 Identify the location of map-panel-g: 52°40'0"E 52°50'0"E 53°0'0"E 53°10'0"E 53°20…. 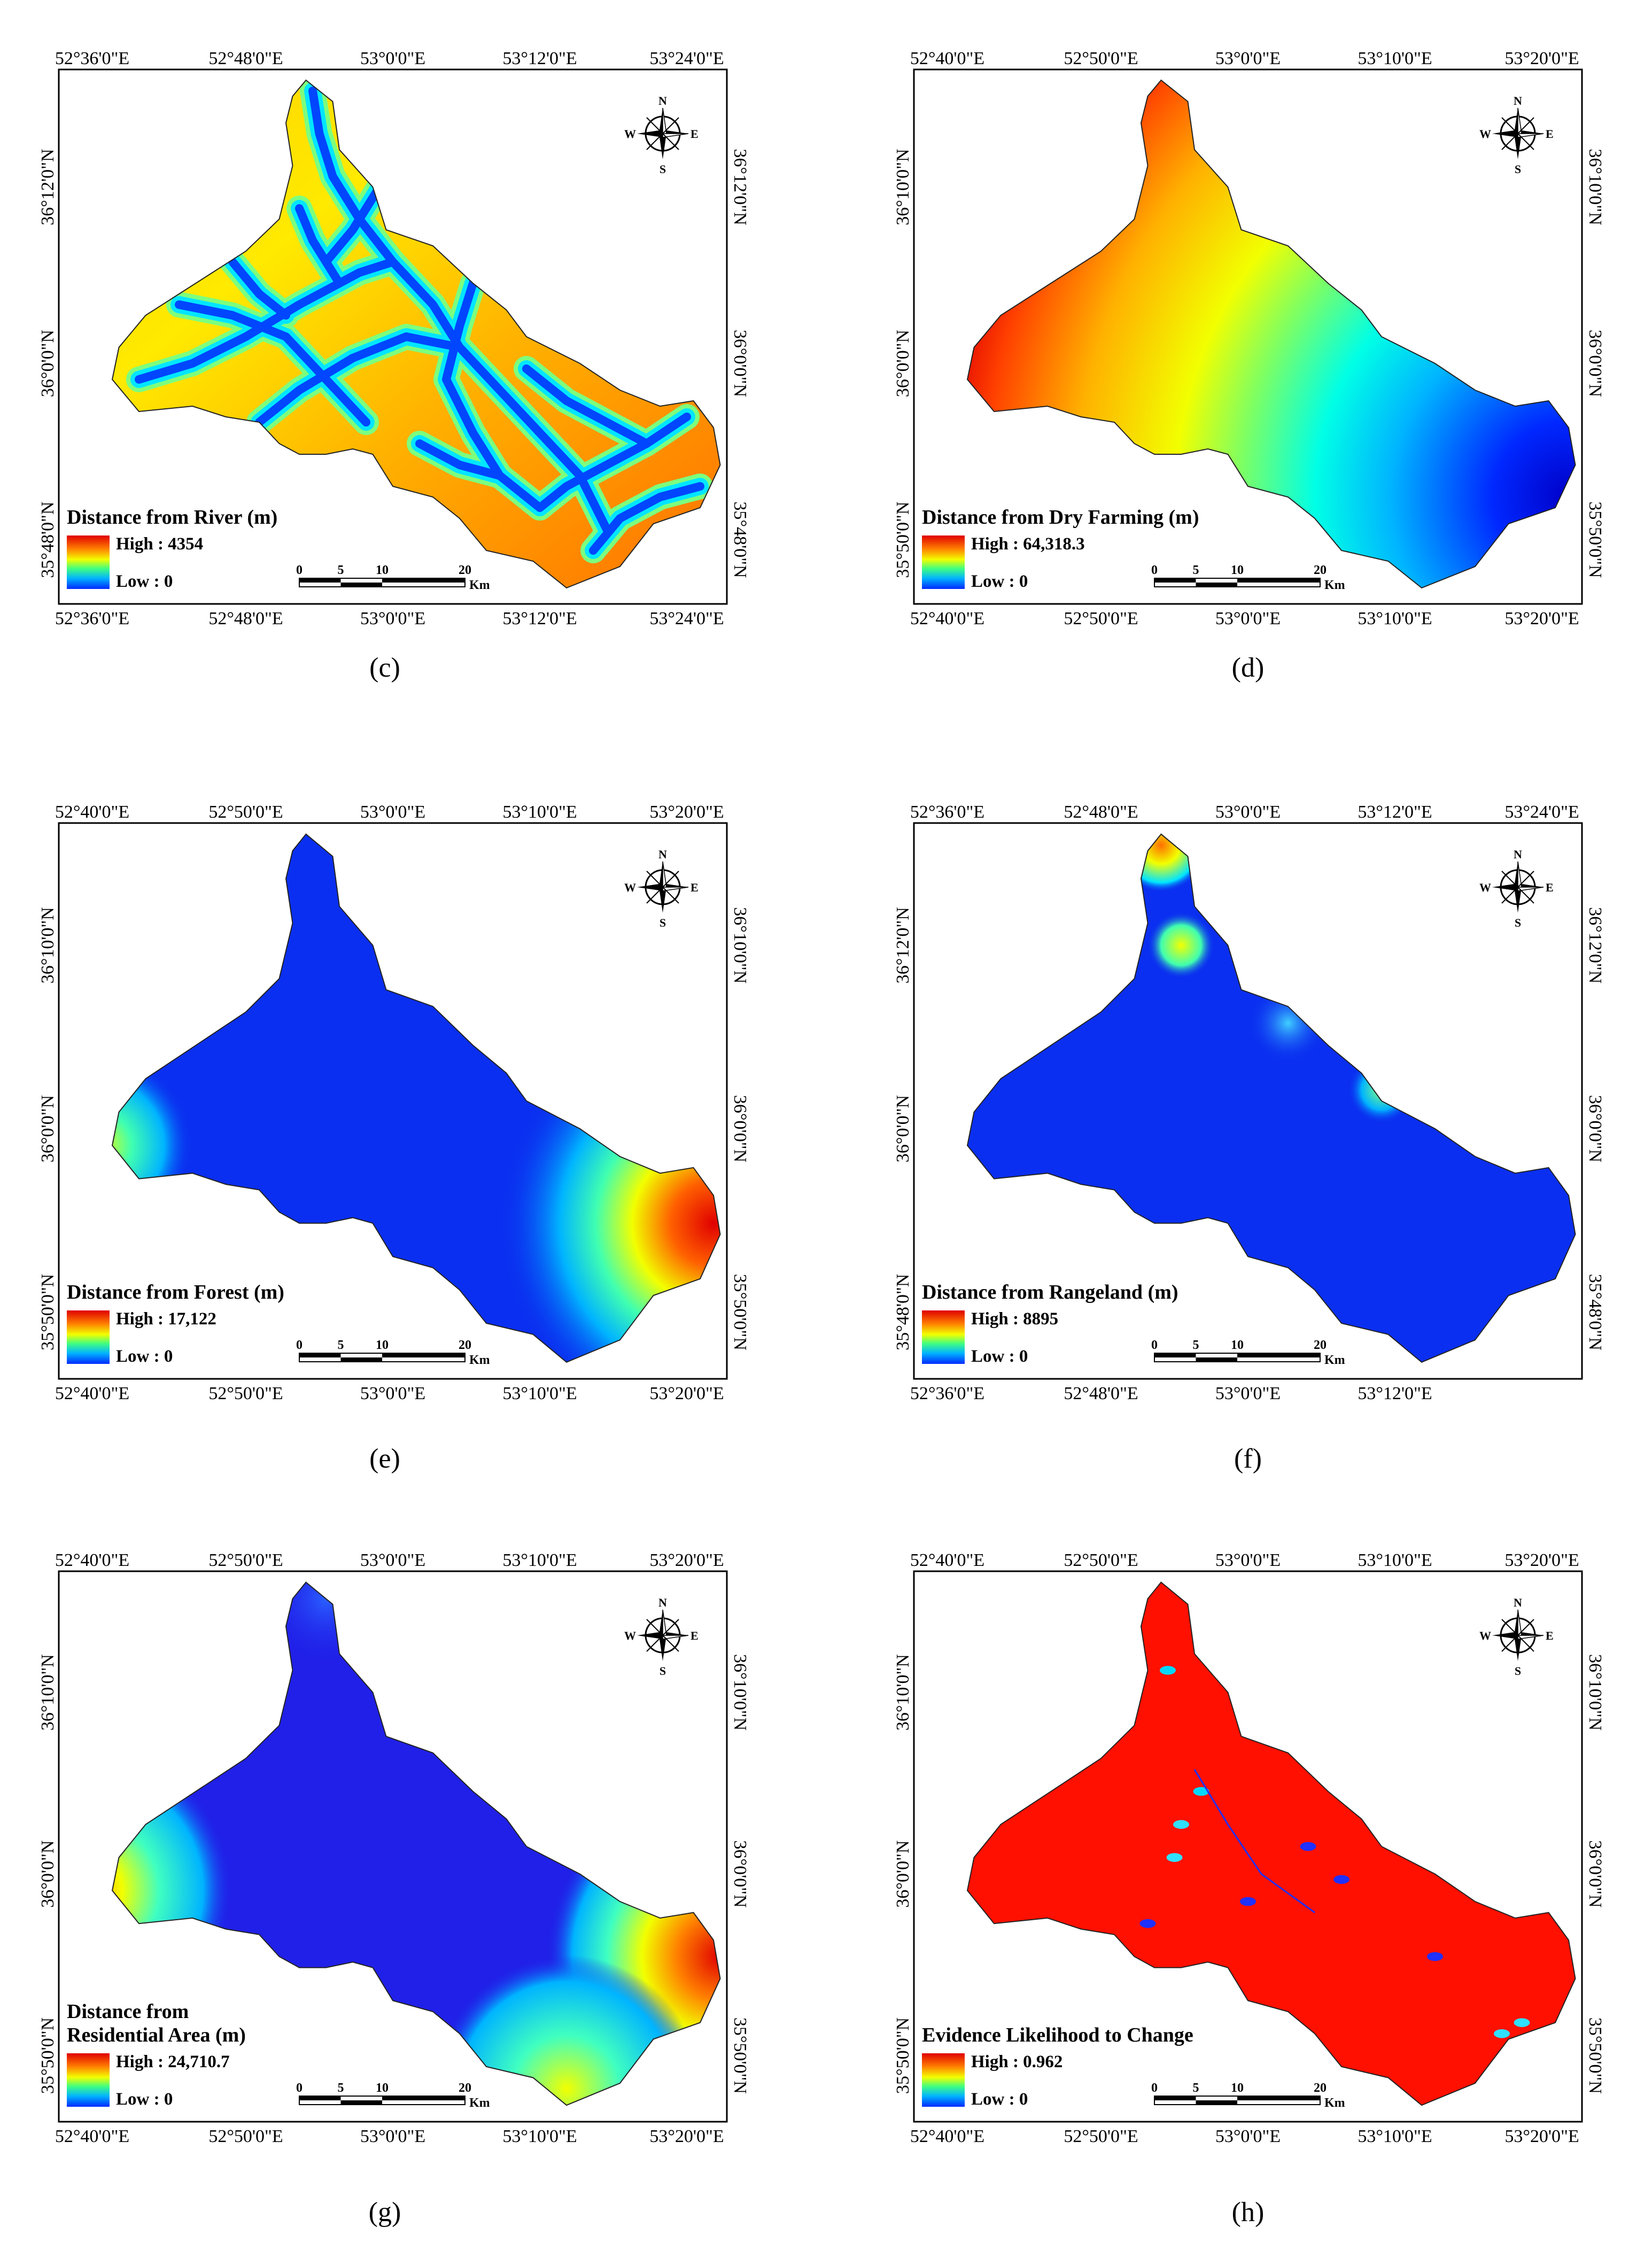
(394, 1848).